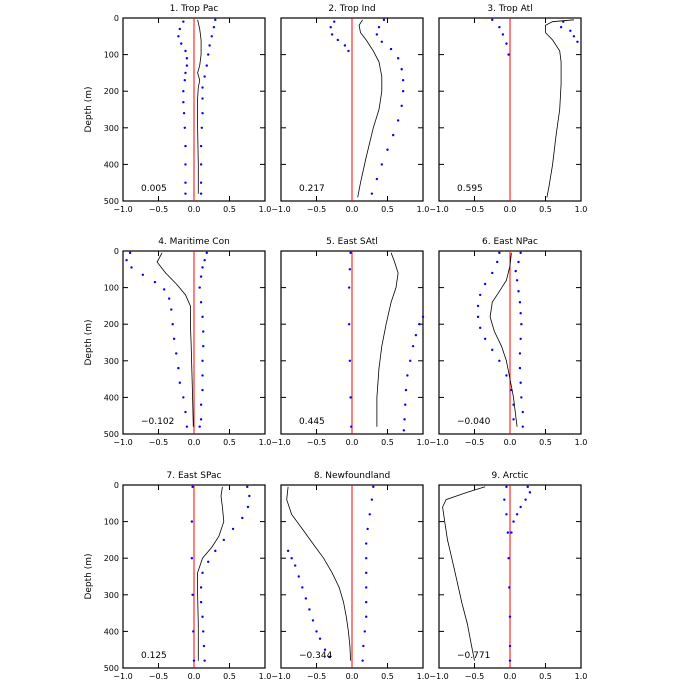 This screenshot has height=700, width=700. What do you see at coordinates (111, 288) in the screenshot?
I see `y-tick-label: 100` at bounding box center [111, 288].